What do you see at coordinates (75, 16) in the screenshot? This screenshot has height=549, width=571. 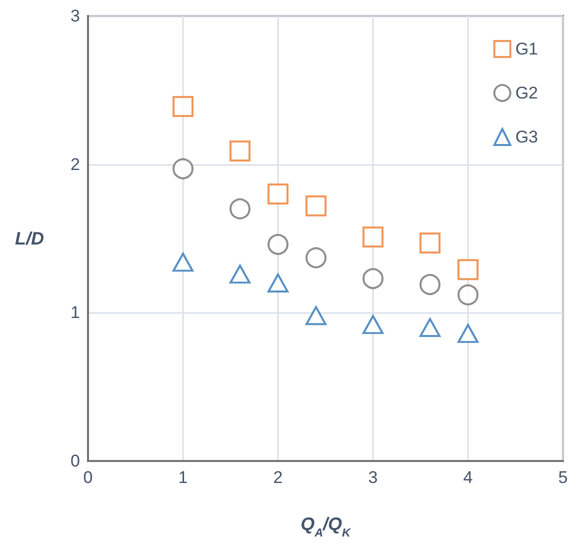 I see `y-tick-label: 3` at bounding box center [75, 16].